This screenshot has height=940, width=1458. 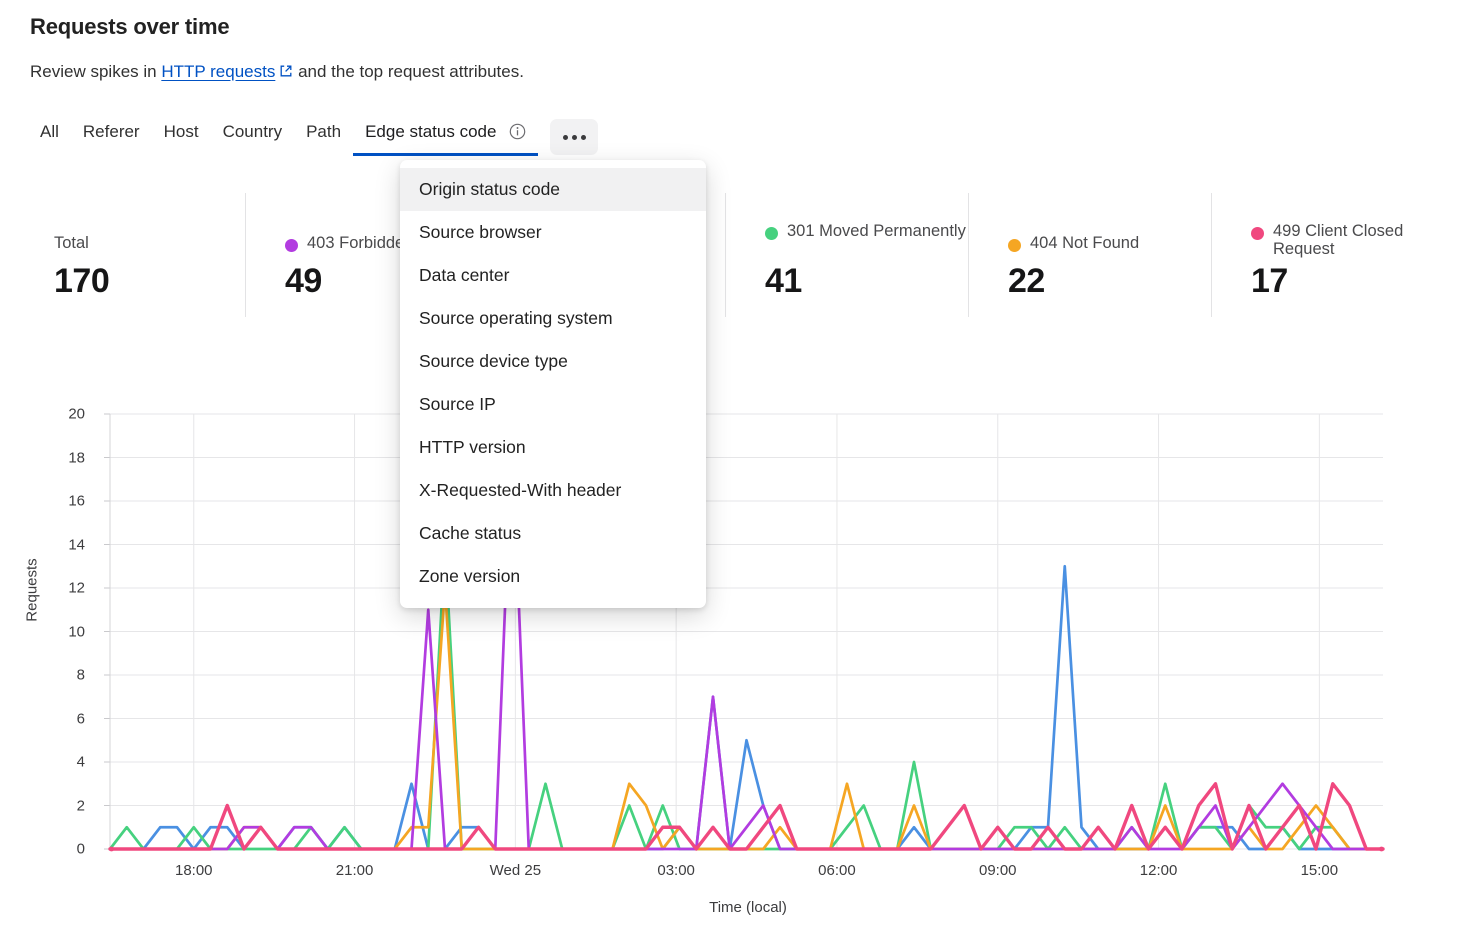 What do you see at coordinates (286, 73) in the screenshot?
I see `external-link-icon` at bounding box center [286, 73].